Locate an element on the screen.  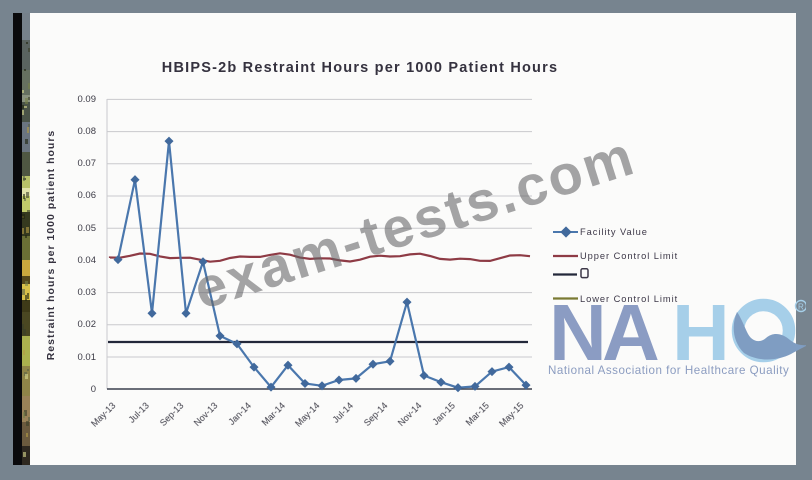
svg-text: N is located at coordinates (578, 332).